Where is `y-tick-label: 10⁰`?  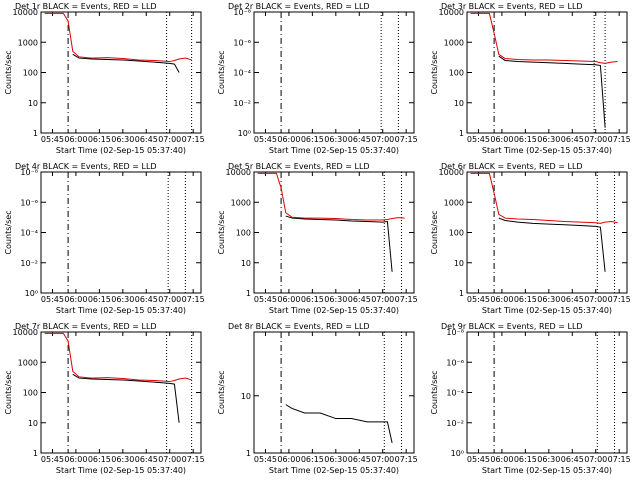 y-tick-label: 10⁰ is located at coordinates (457, 453).